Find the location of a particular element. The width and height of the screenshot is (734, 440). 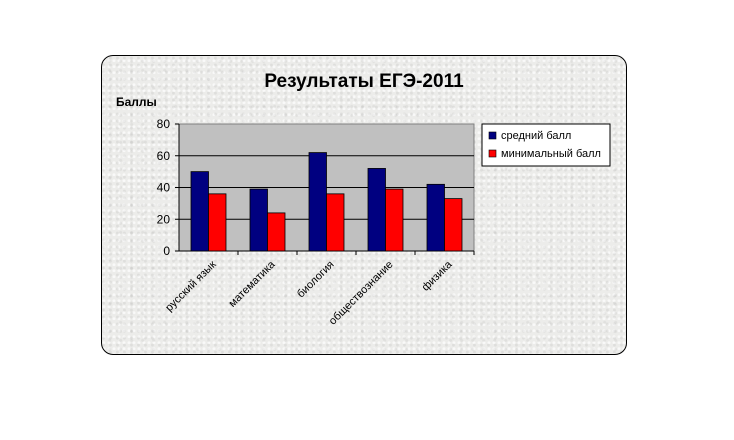

y-axis-label: Баллы is located at coordinates (136, 102).